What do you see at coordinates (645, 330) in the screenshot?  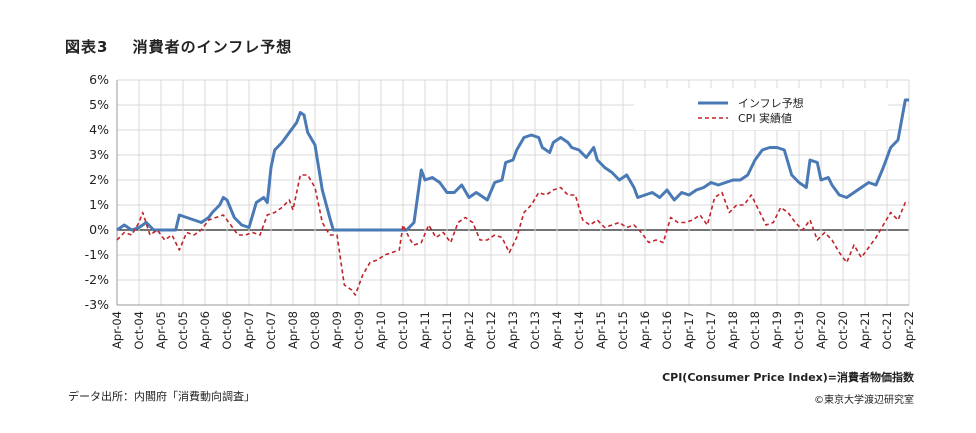 I see `x-tick-label: Apr-16` at bounding box center [645, 330].